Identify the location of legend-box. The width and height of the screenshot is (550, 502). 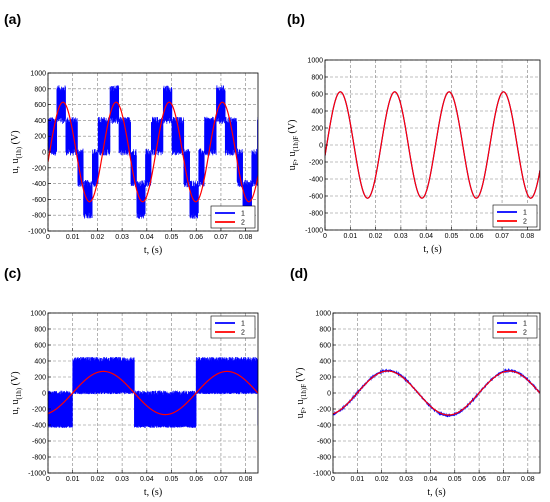
(515, 216).